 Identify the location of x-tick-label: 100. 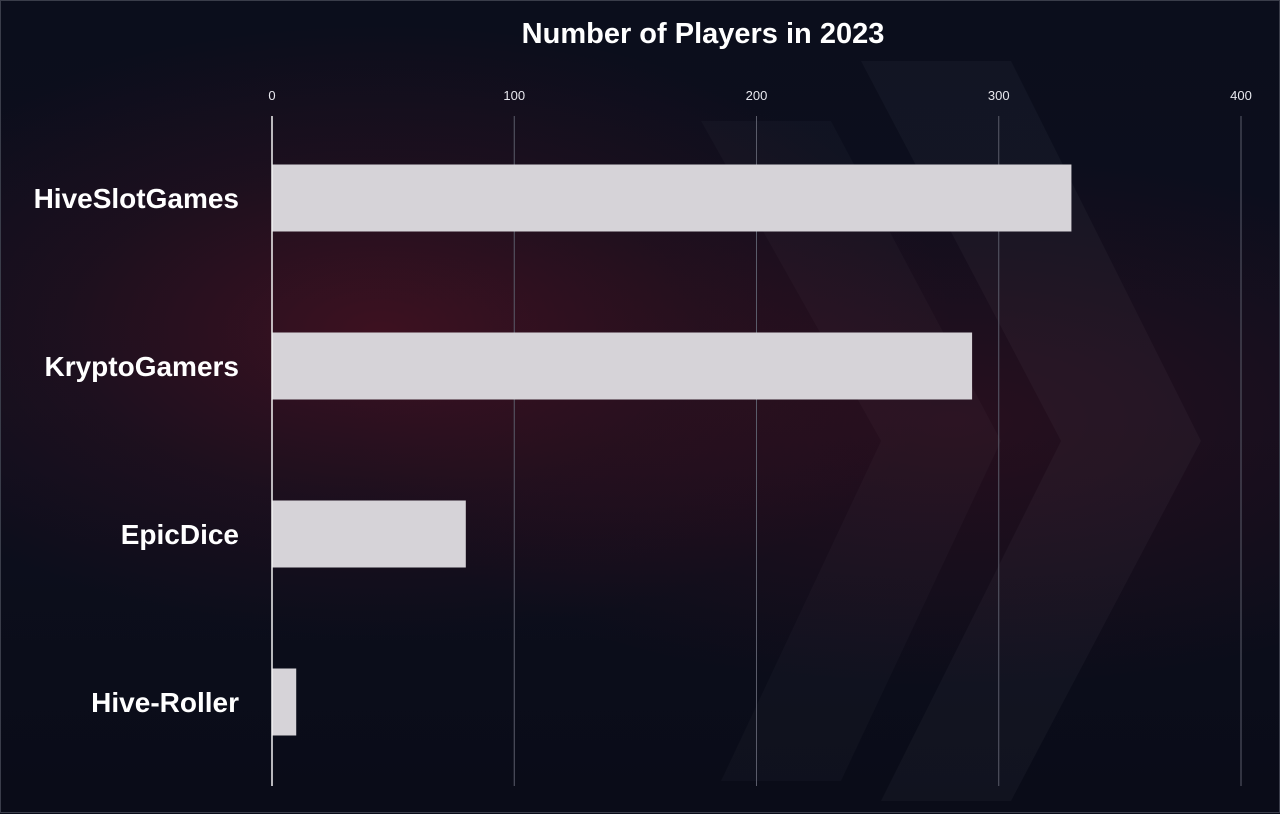
(514, 95).